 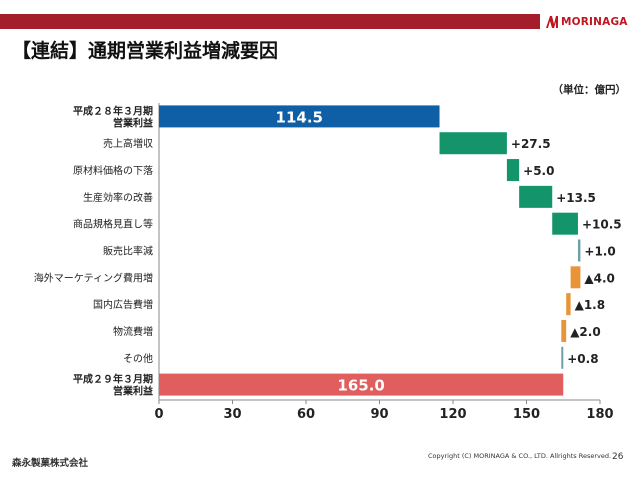 What do you see at coordinates (118, 197) in the screenshot?
I see `category-label: 生産効率の改善` at bounding box center [118, 197].